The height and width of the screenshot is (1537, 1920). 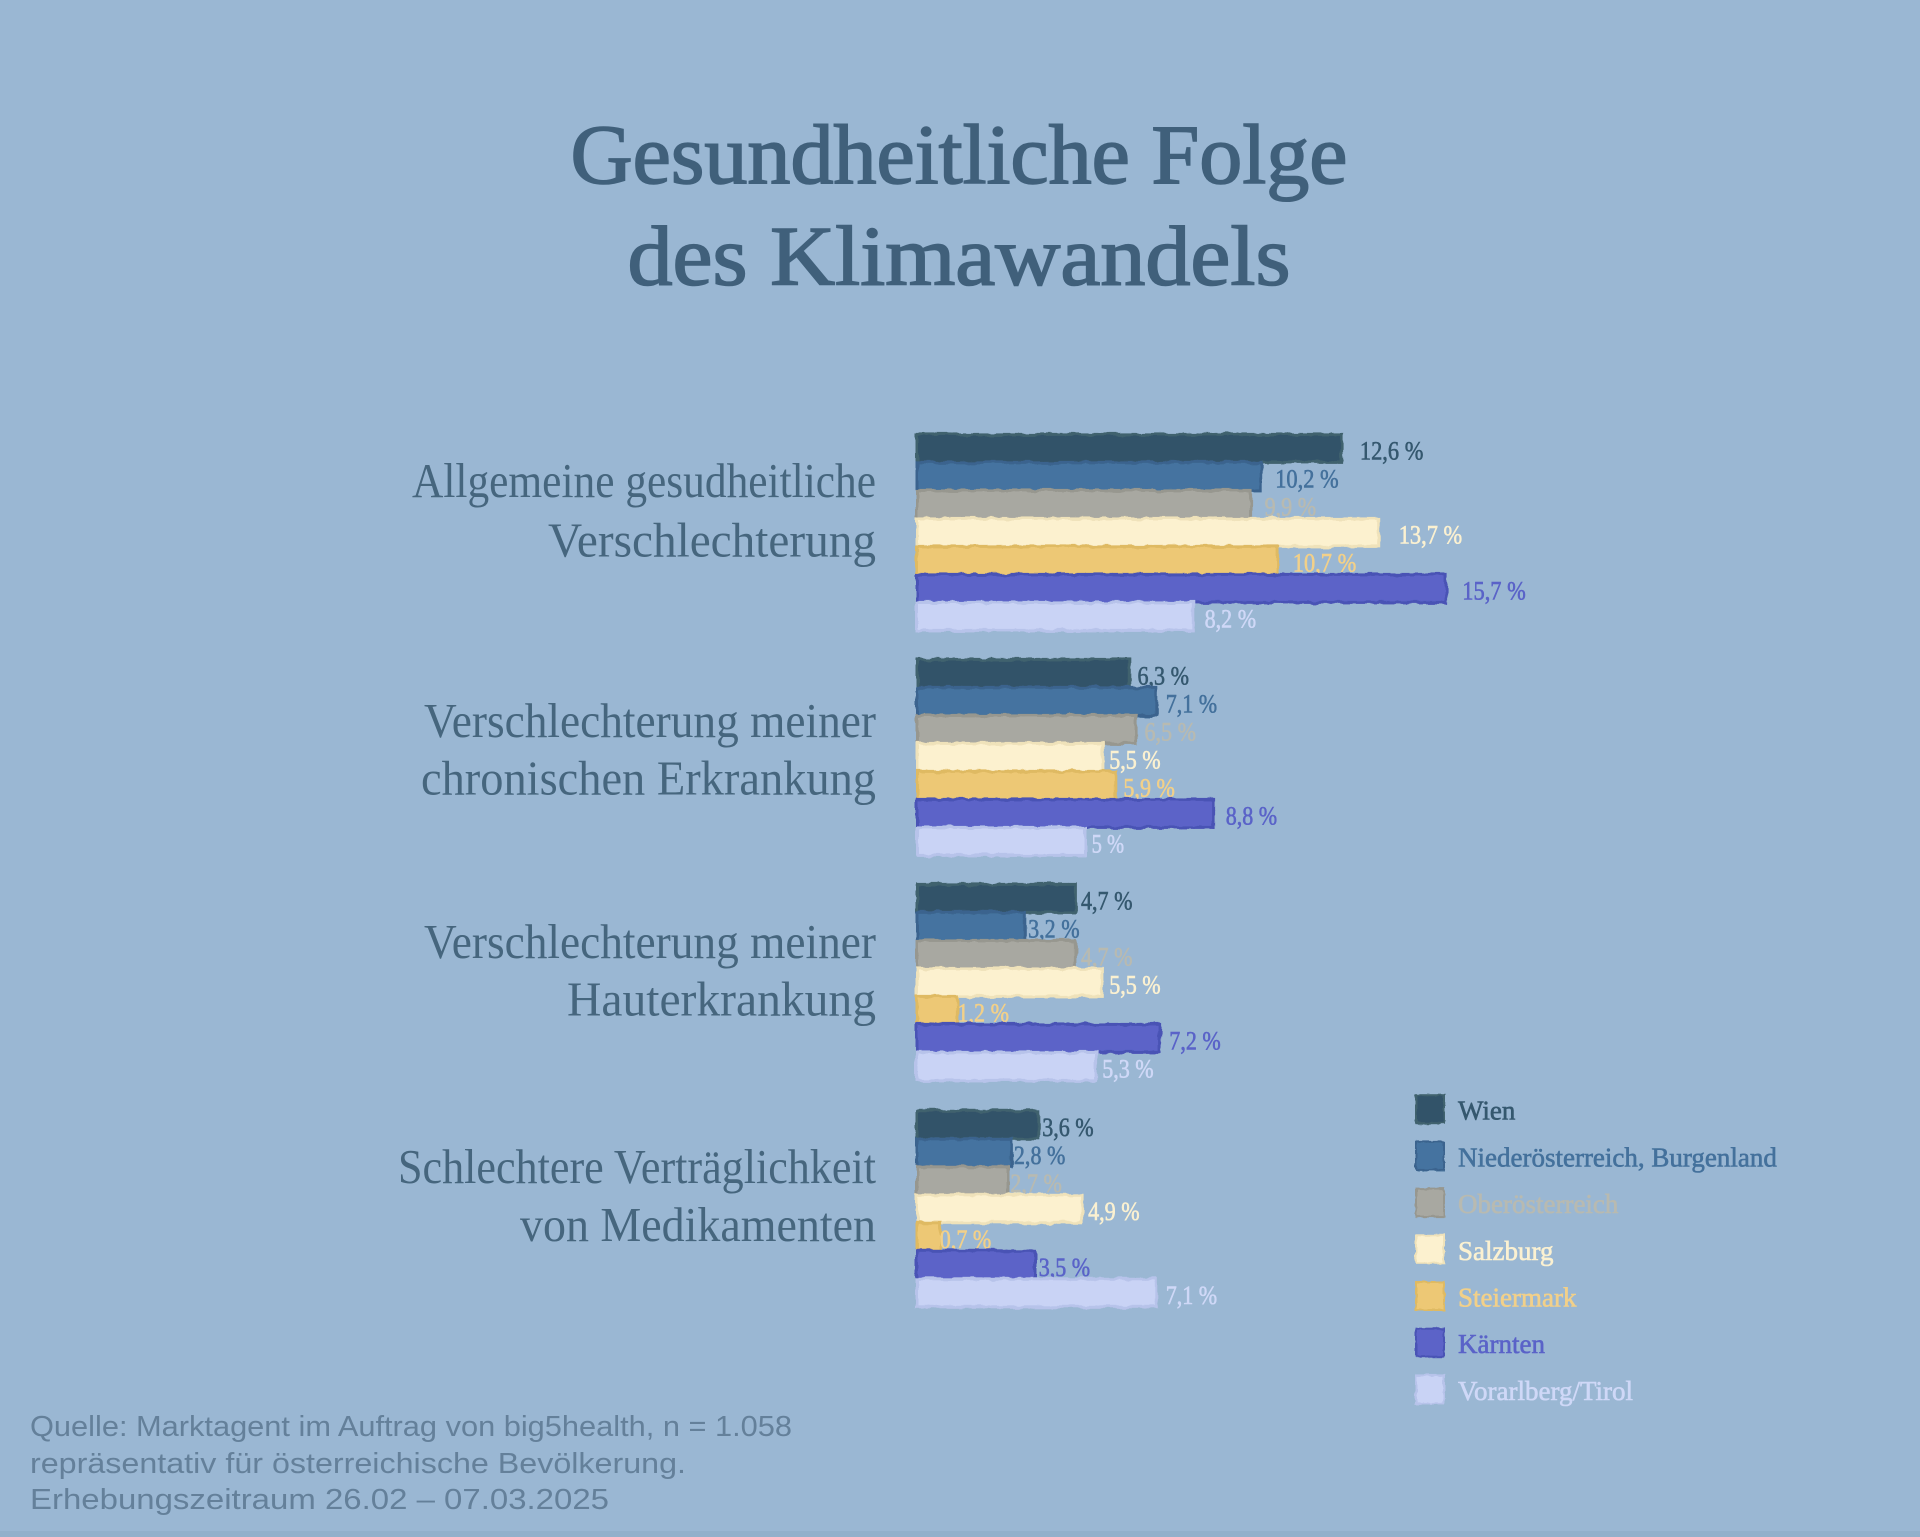 I want to click on svg-text: 4,7 %, so click(x=1107, y=901).